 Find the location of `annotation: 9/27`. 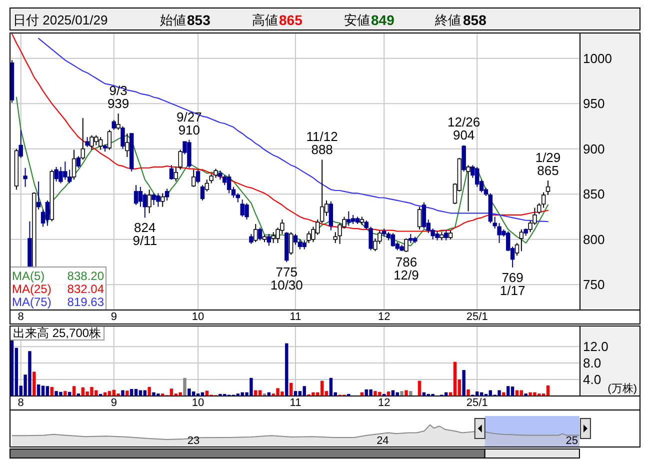

annotation: 9/27 is located at coordinates (189, 116).